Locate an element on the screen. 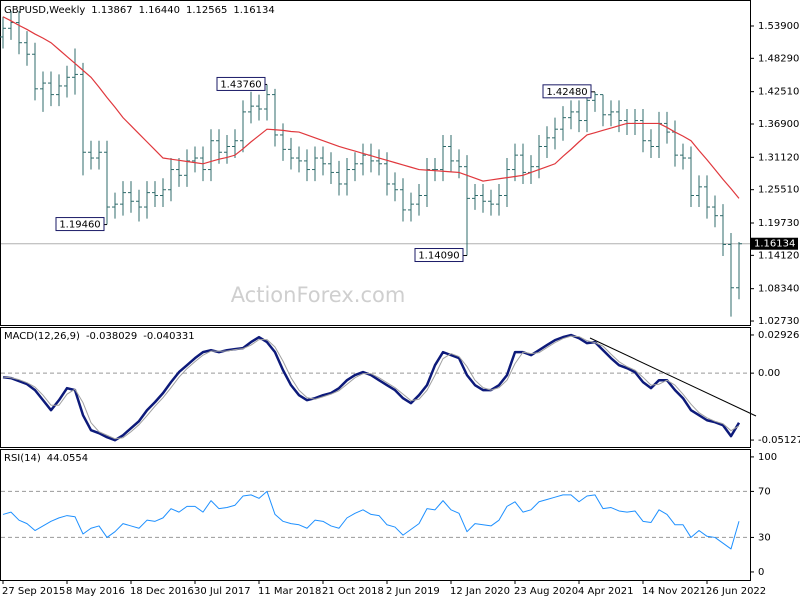 Image resolution: width=800 pixels, height=600 pixels. macd-trendline is located at coordinates (673, 377).